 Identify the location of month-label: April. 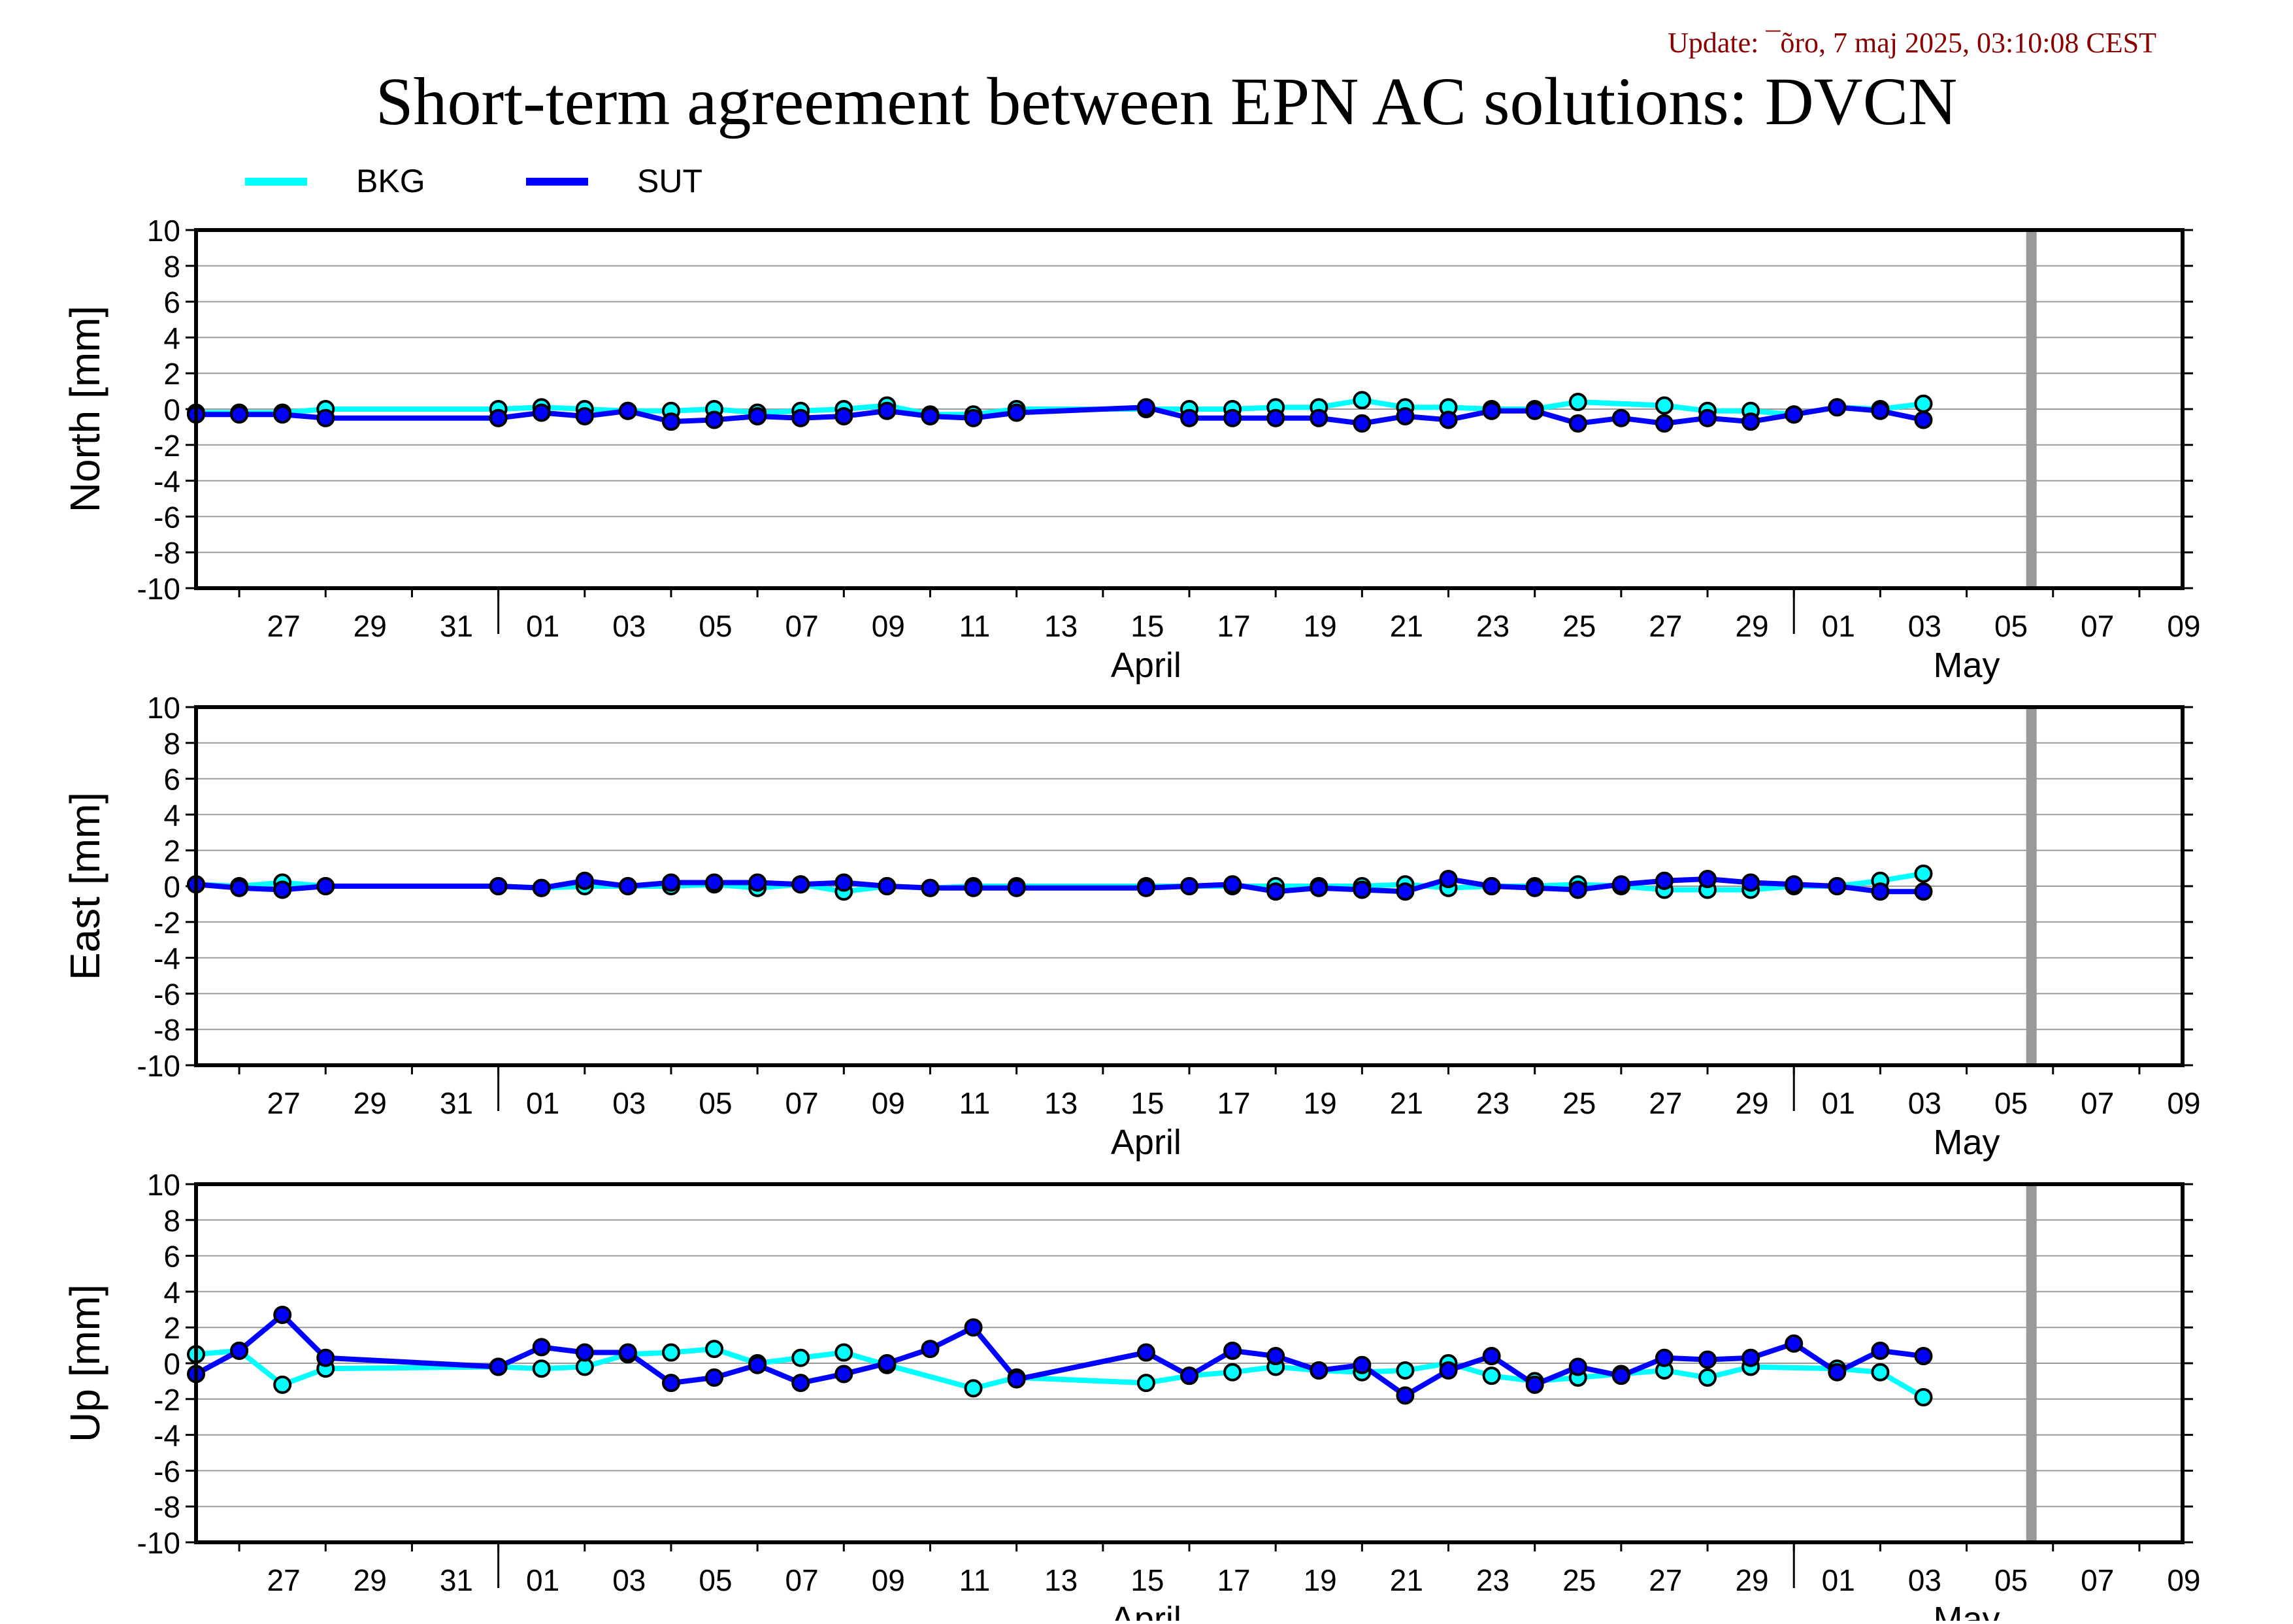
(1146, 1142).